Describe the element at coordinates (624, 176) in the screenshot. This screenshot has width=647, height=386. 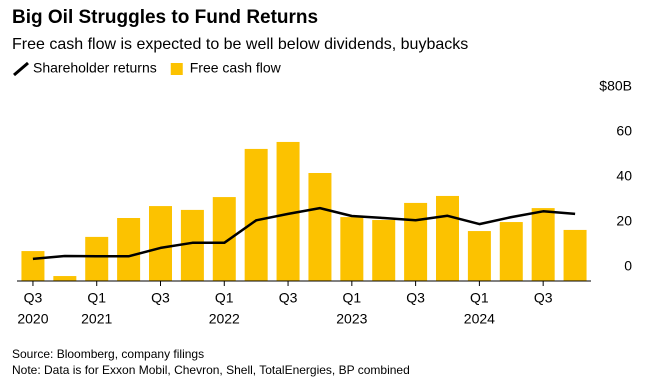
I see `y-tick-label: 40` at that location.